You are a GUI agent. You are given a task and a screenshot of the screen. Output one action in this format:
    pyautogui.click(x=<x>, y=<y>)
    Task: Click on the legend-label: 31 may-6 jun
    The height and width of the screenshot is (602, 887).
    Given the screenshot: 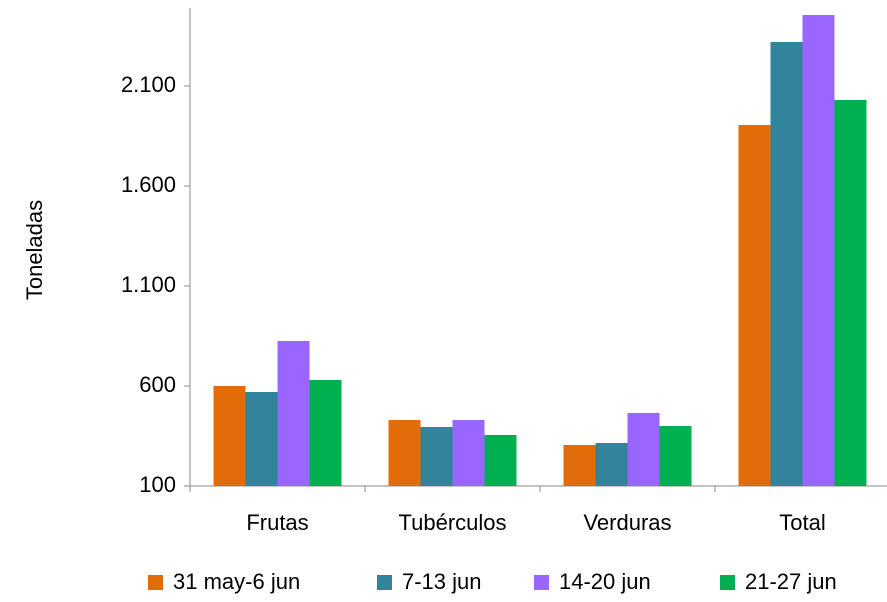 What is the action you would take?
    pyautogui.click(x=236, y=581)
    